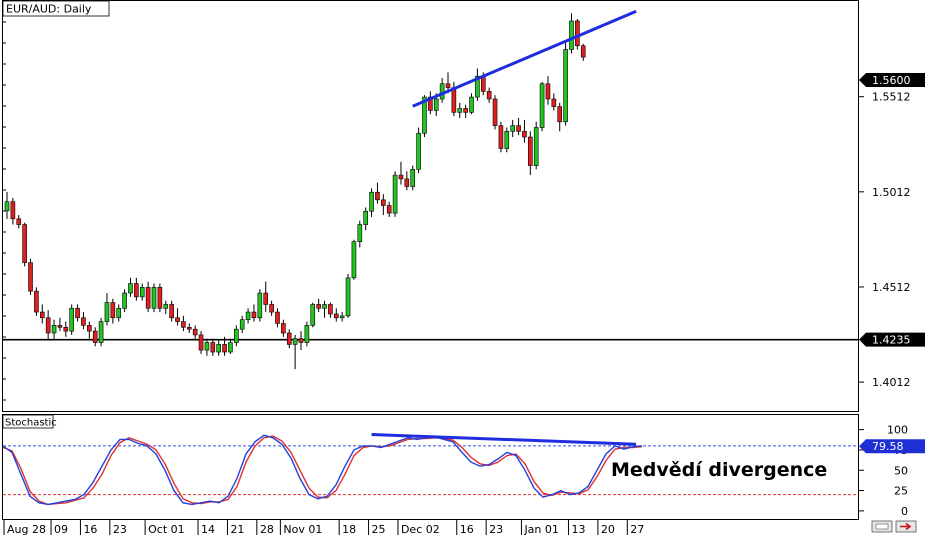  Describe the element at coordinates (891, 382) in the screenshot. I see `price-tick-label: 1.4012` at that location.